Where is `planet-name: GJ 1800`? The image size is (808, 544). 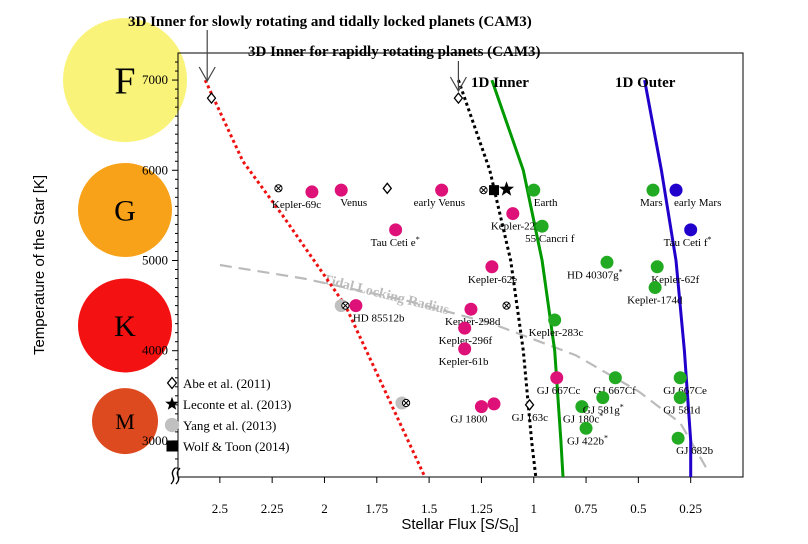
planet-name: GJ 1800 is located at coordinates (468, 420).